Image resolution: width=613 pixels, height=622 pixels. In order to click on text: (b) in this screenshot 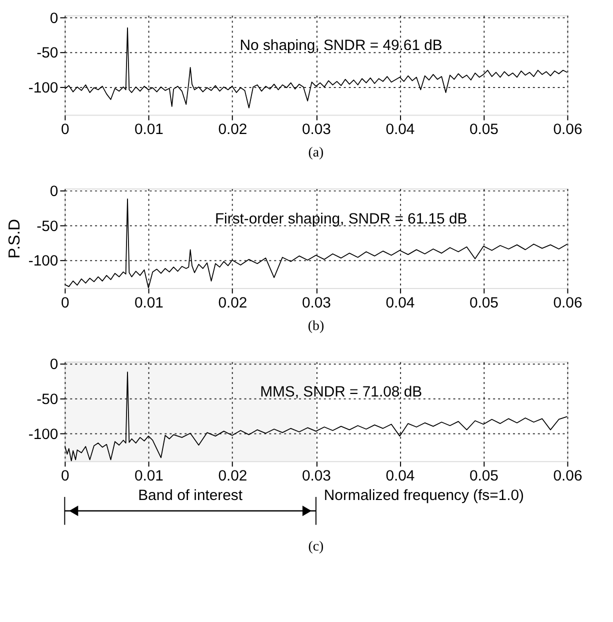, I will do `click(316, 326)`.